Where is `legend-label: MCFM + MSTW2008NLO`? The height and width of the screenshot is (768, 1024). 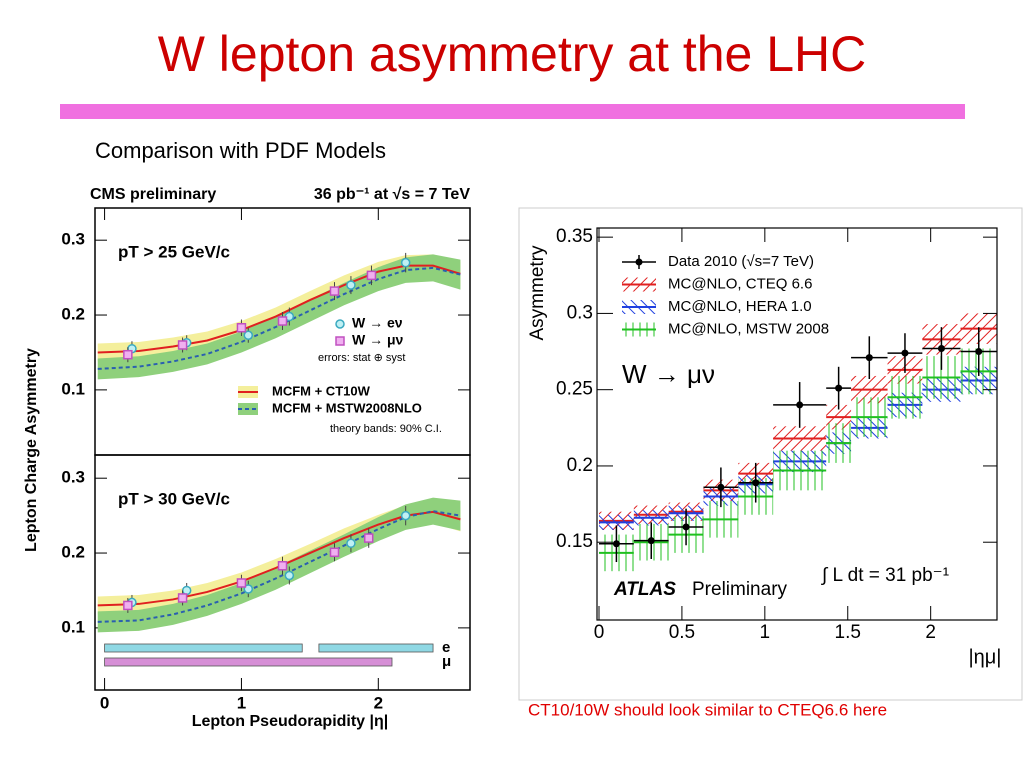 legend-label: MCFM + MSTW2008NLO is located at coordinates (347, 407).